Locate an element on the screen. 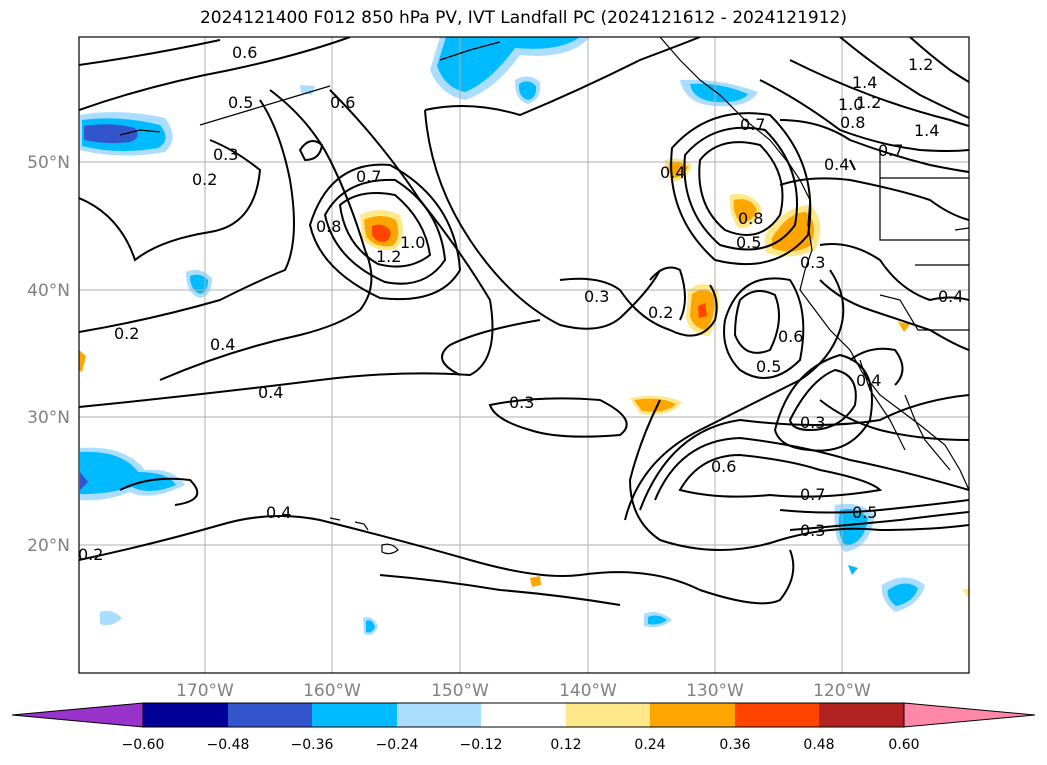 This screenshot has width=1047, height=765. colorbar-tick: 0.60 is located at coordinates (903, 745).